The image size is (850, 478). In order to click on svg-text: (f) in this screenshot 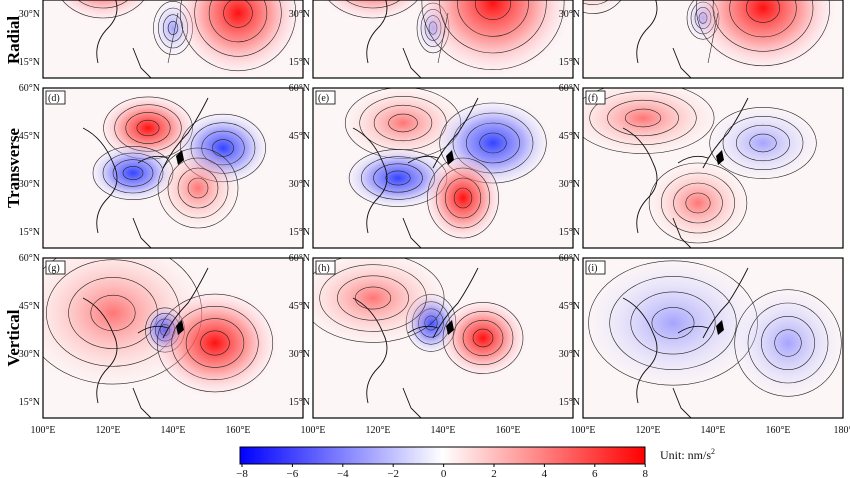, I will do `click(593, 98)`.